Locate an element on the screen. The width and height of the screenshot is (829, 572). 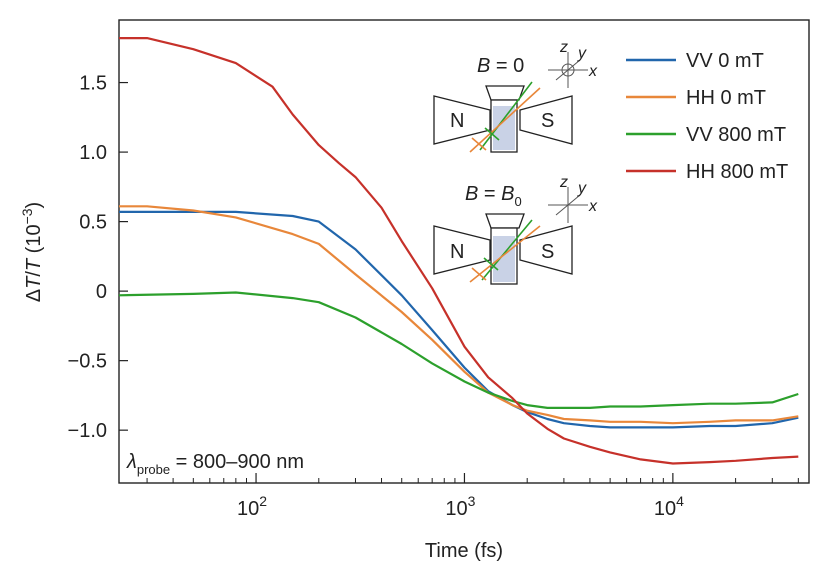
inset1-field-label: B = 0 is located at coordinates (500, 66).